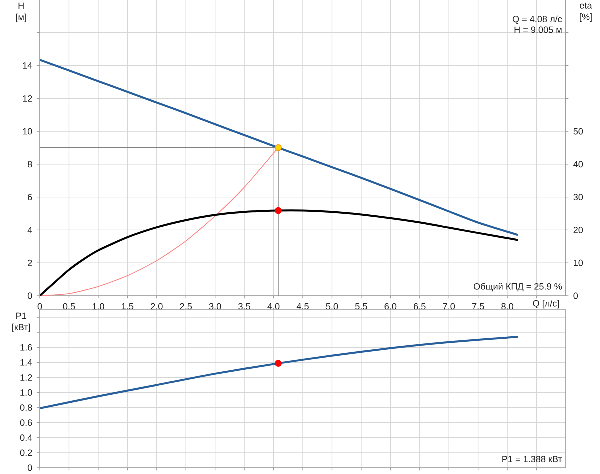 The height and width of the screenshot is (474, 600). Describe the element at coordinates (26, 363) in the screenshot. I see `y-tick-label: 1.4` at that location.